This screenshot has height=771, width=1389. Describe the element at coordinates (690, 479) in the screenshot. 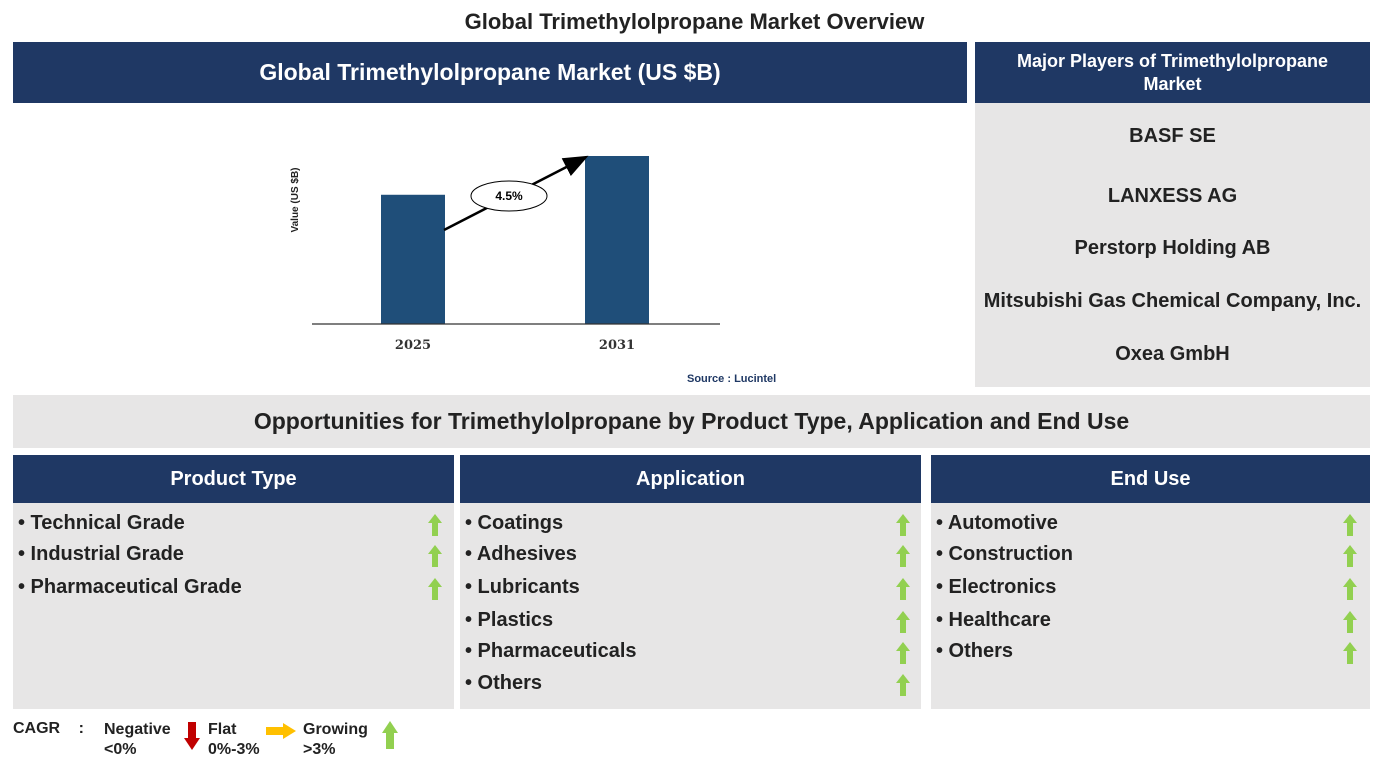

I see `application-header: Application` at that location.